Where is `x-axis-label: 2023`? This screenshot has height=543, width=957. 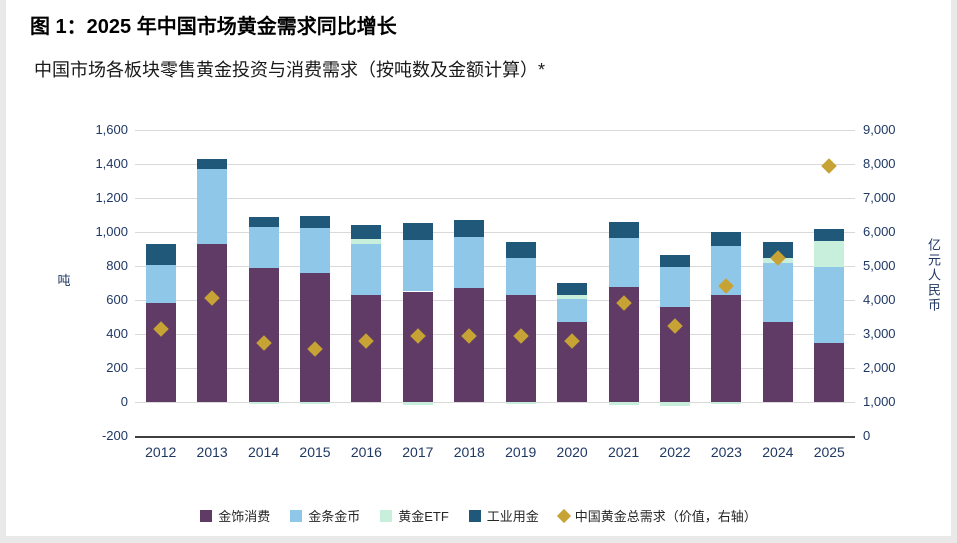 x-axis-label: 2023 is located at coordinates (726, 452).